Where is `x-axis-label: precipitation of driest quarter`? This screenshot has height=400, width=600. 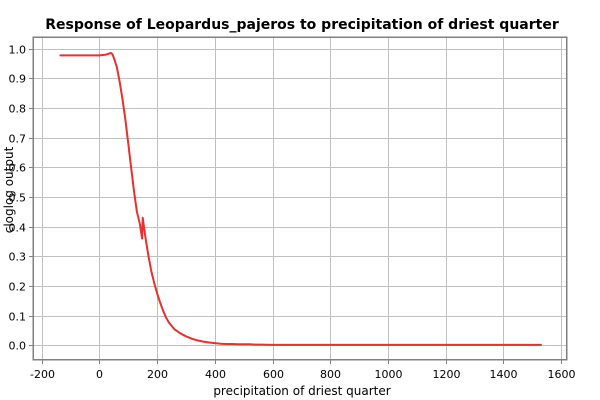 x-axis-label: precipitation of driest quarter is located at coordinates (301, 391).